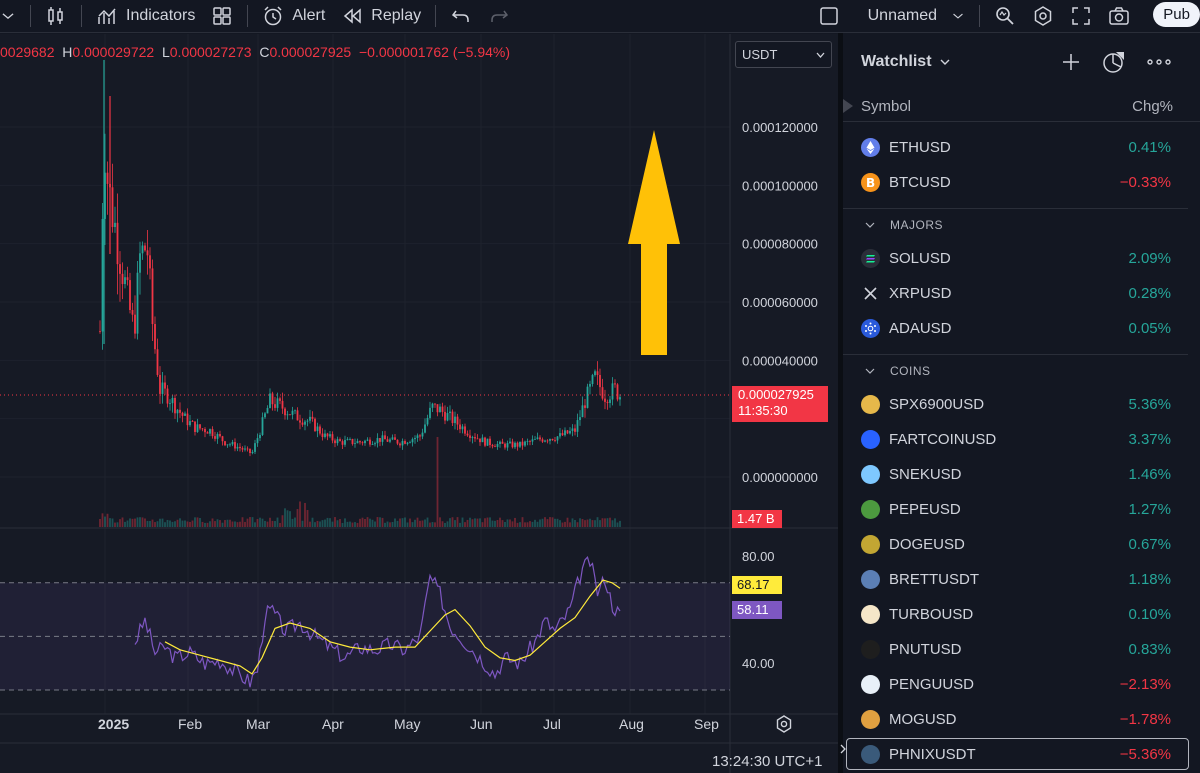 The image size is (1200, 773). What do you see at coordinates (1015, 182) in the screenshot?
I see `watchlist-row: B BTCUSD −0.33%` at bounding box center [1015, 182].